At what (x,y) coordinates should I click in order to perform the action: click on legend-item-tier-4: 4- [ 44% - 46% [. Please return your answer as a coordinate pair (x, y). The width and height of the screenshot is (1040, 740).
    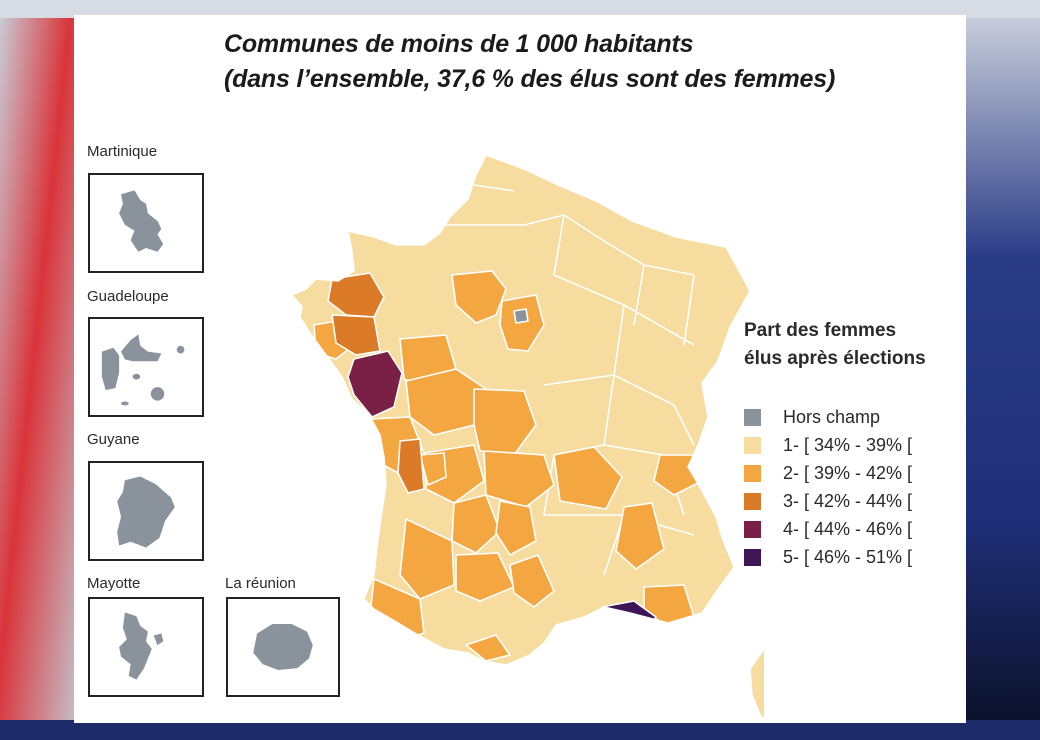
    Looking at the image, I should click on (828, 529).